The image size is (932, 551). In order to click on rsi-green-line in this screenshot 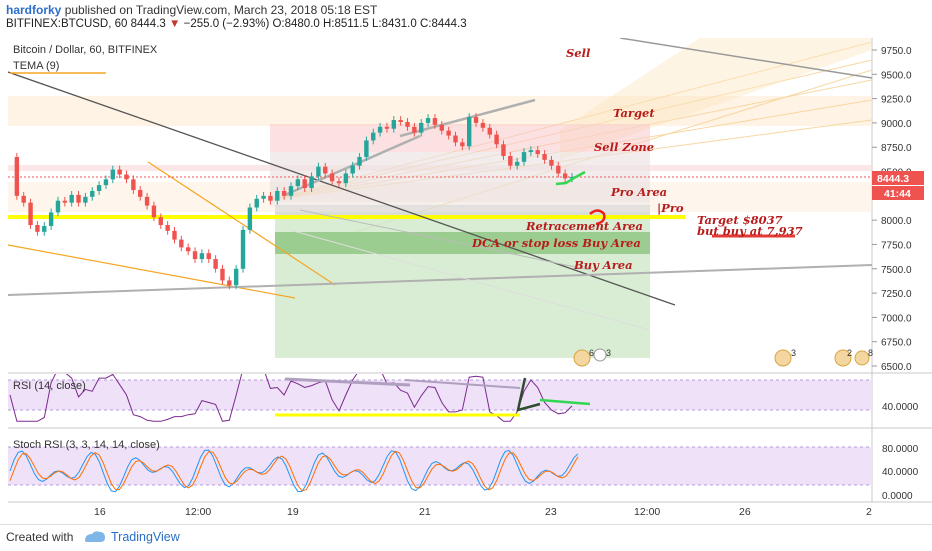, I will do `click(565, 402)`.